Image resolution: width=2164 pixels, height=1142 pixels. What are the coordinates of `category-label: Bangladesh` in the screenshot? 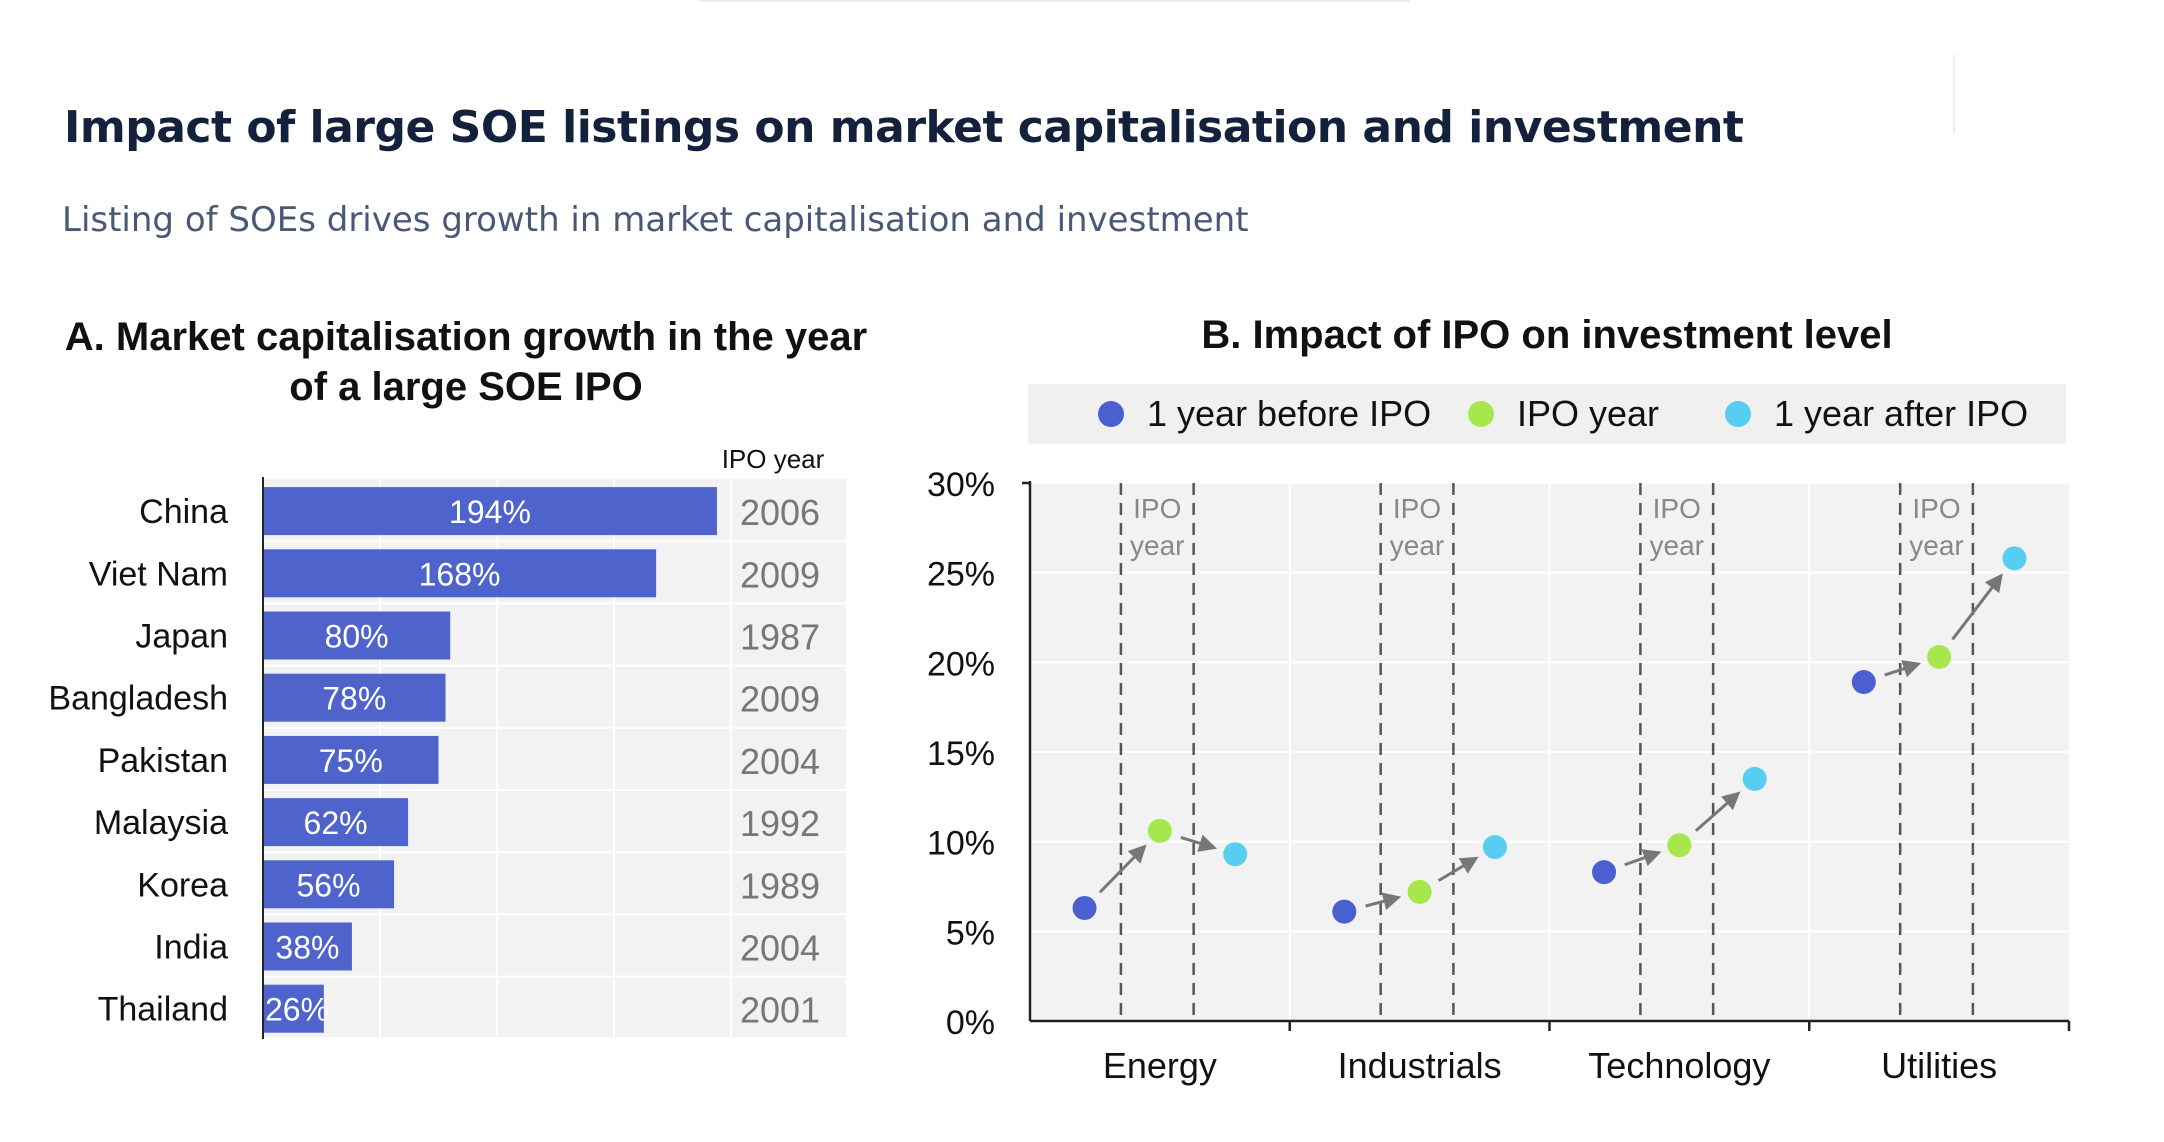 It's located at (138, 699).